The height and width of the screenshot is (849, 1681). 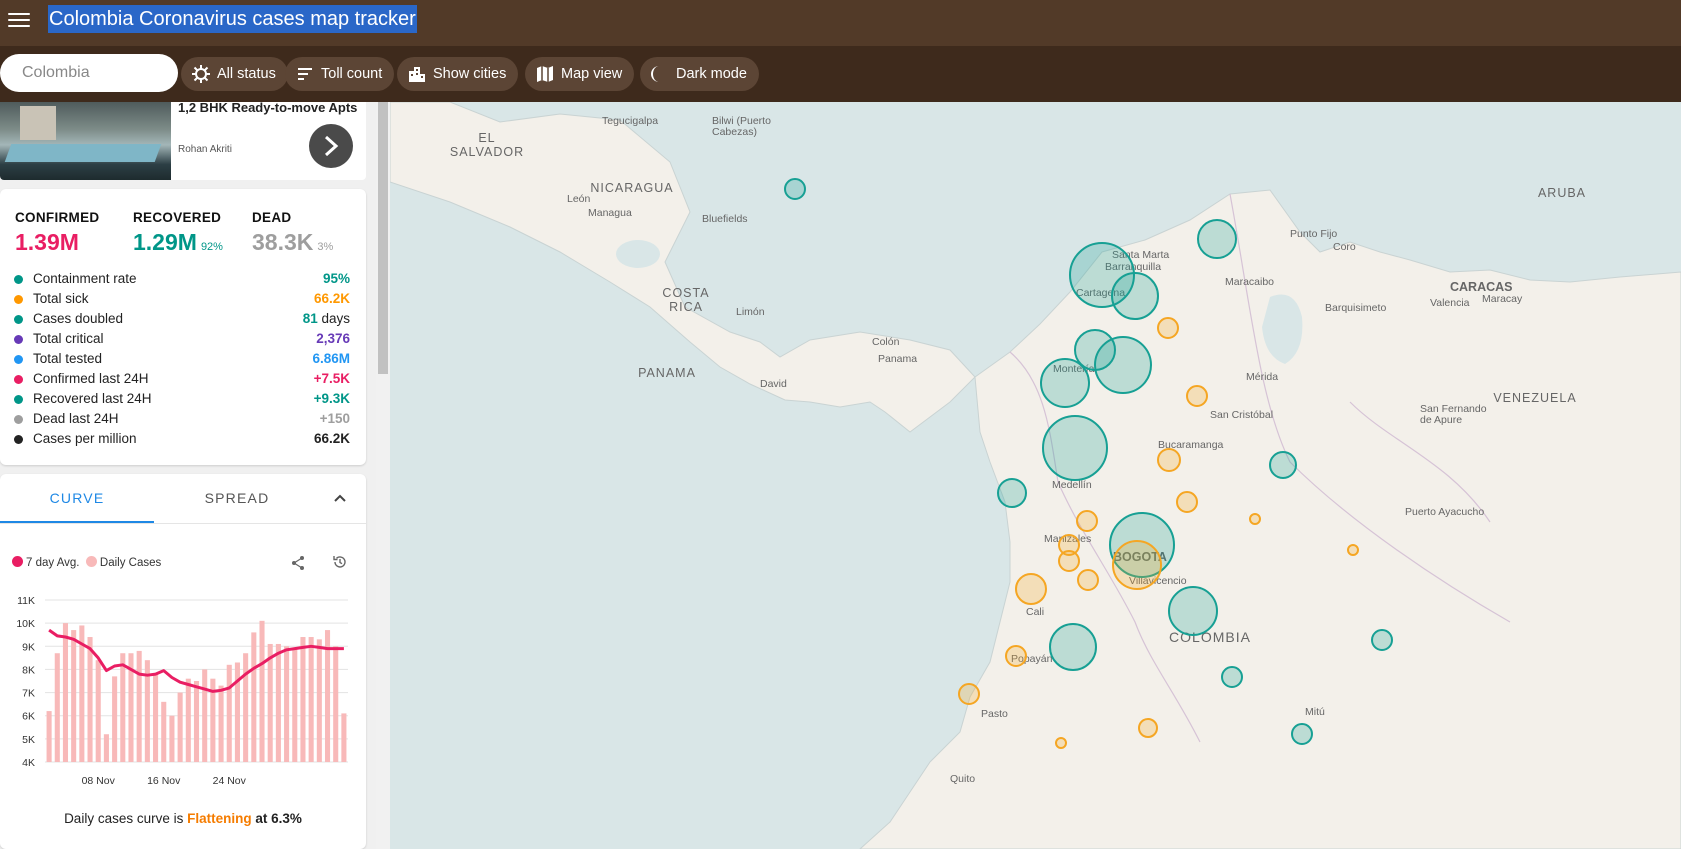 What do you see at coordinates (68, 358) in the screenshot?
I see `metric-label: Total tested` at bounding box center [68, 358].